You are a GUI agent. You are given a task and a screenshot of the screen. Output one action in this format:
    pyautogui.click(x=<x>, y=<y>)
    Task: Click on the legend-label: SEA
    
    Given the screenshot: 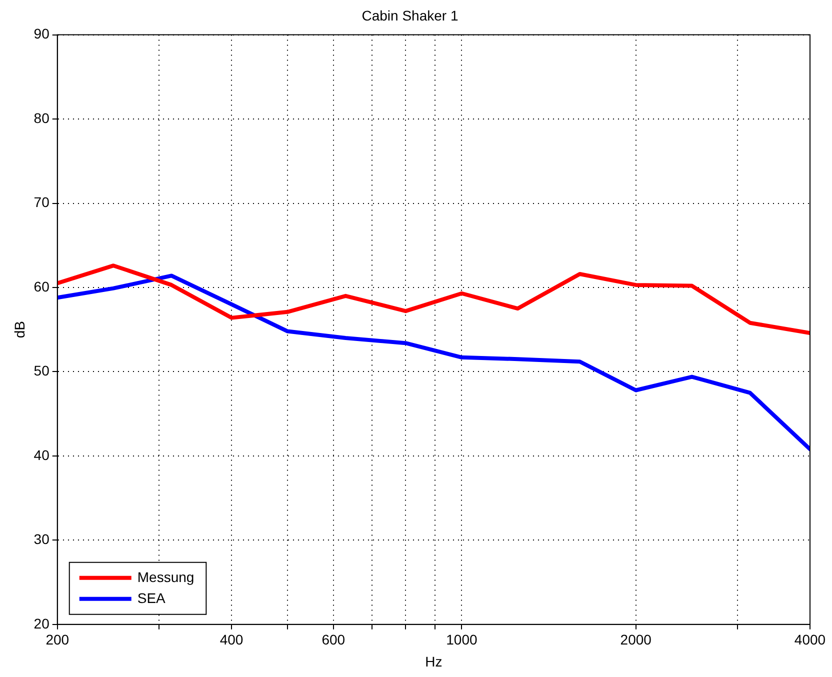 What is the action you would take?
    pyautogui.click(x=151, y=598)
    